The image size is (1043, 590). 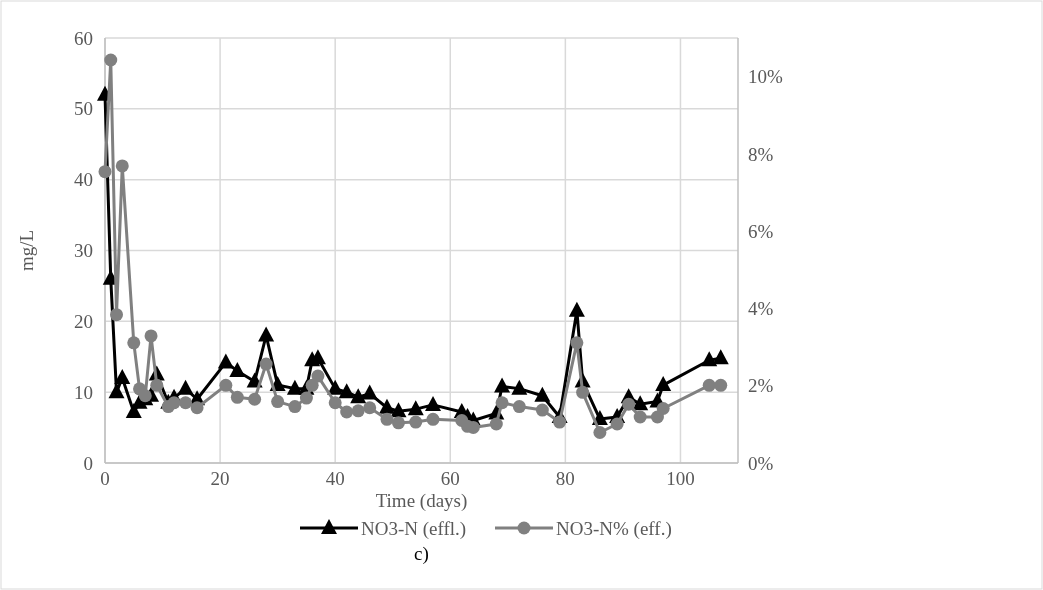 I want to click on y-tick-label: 50, so click(x=83, y=109).